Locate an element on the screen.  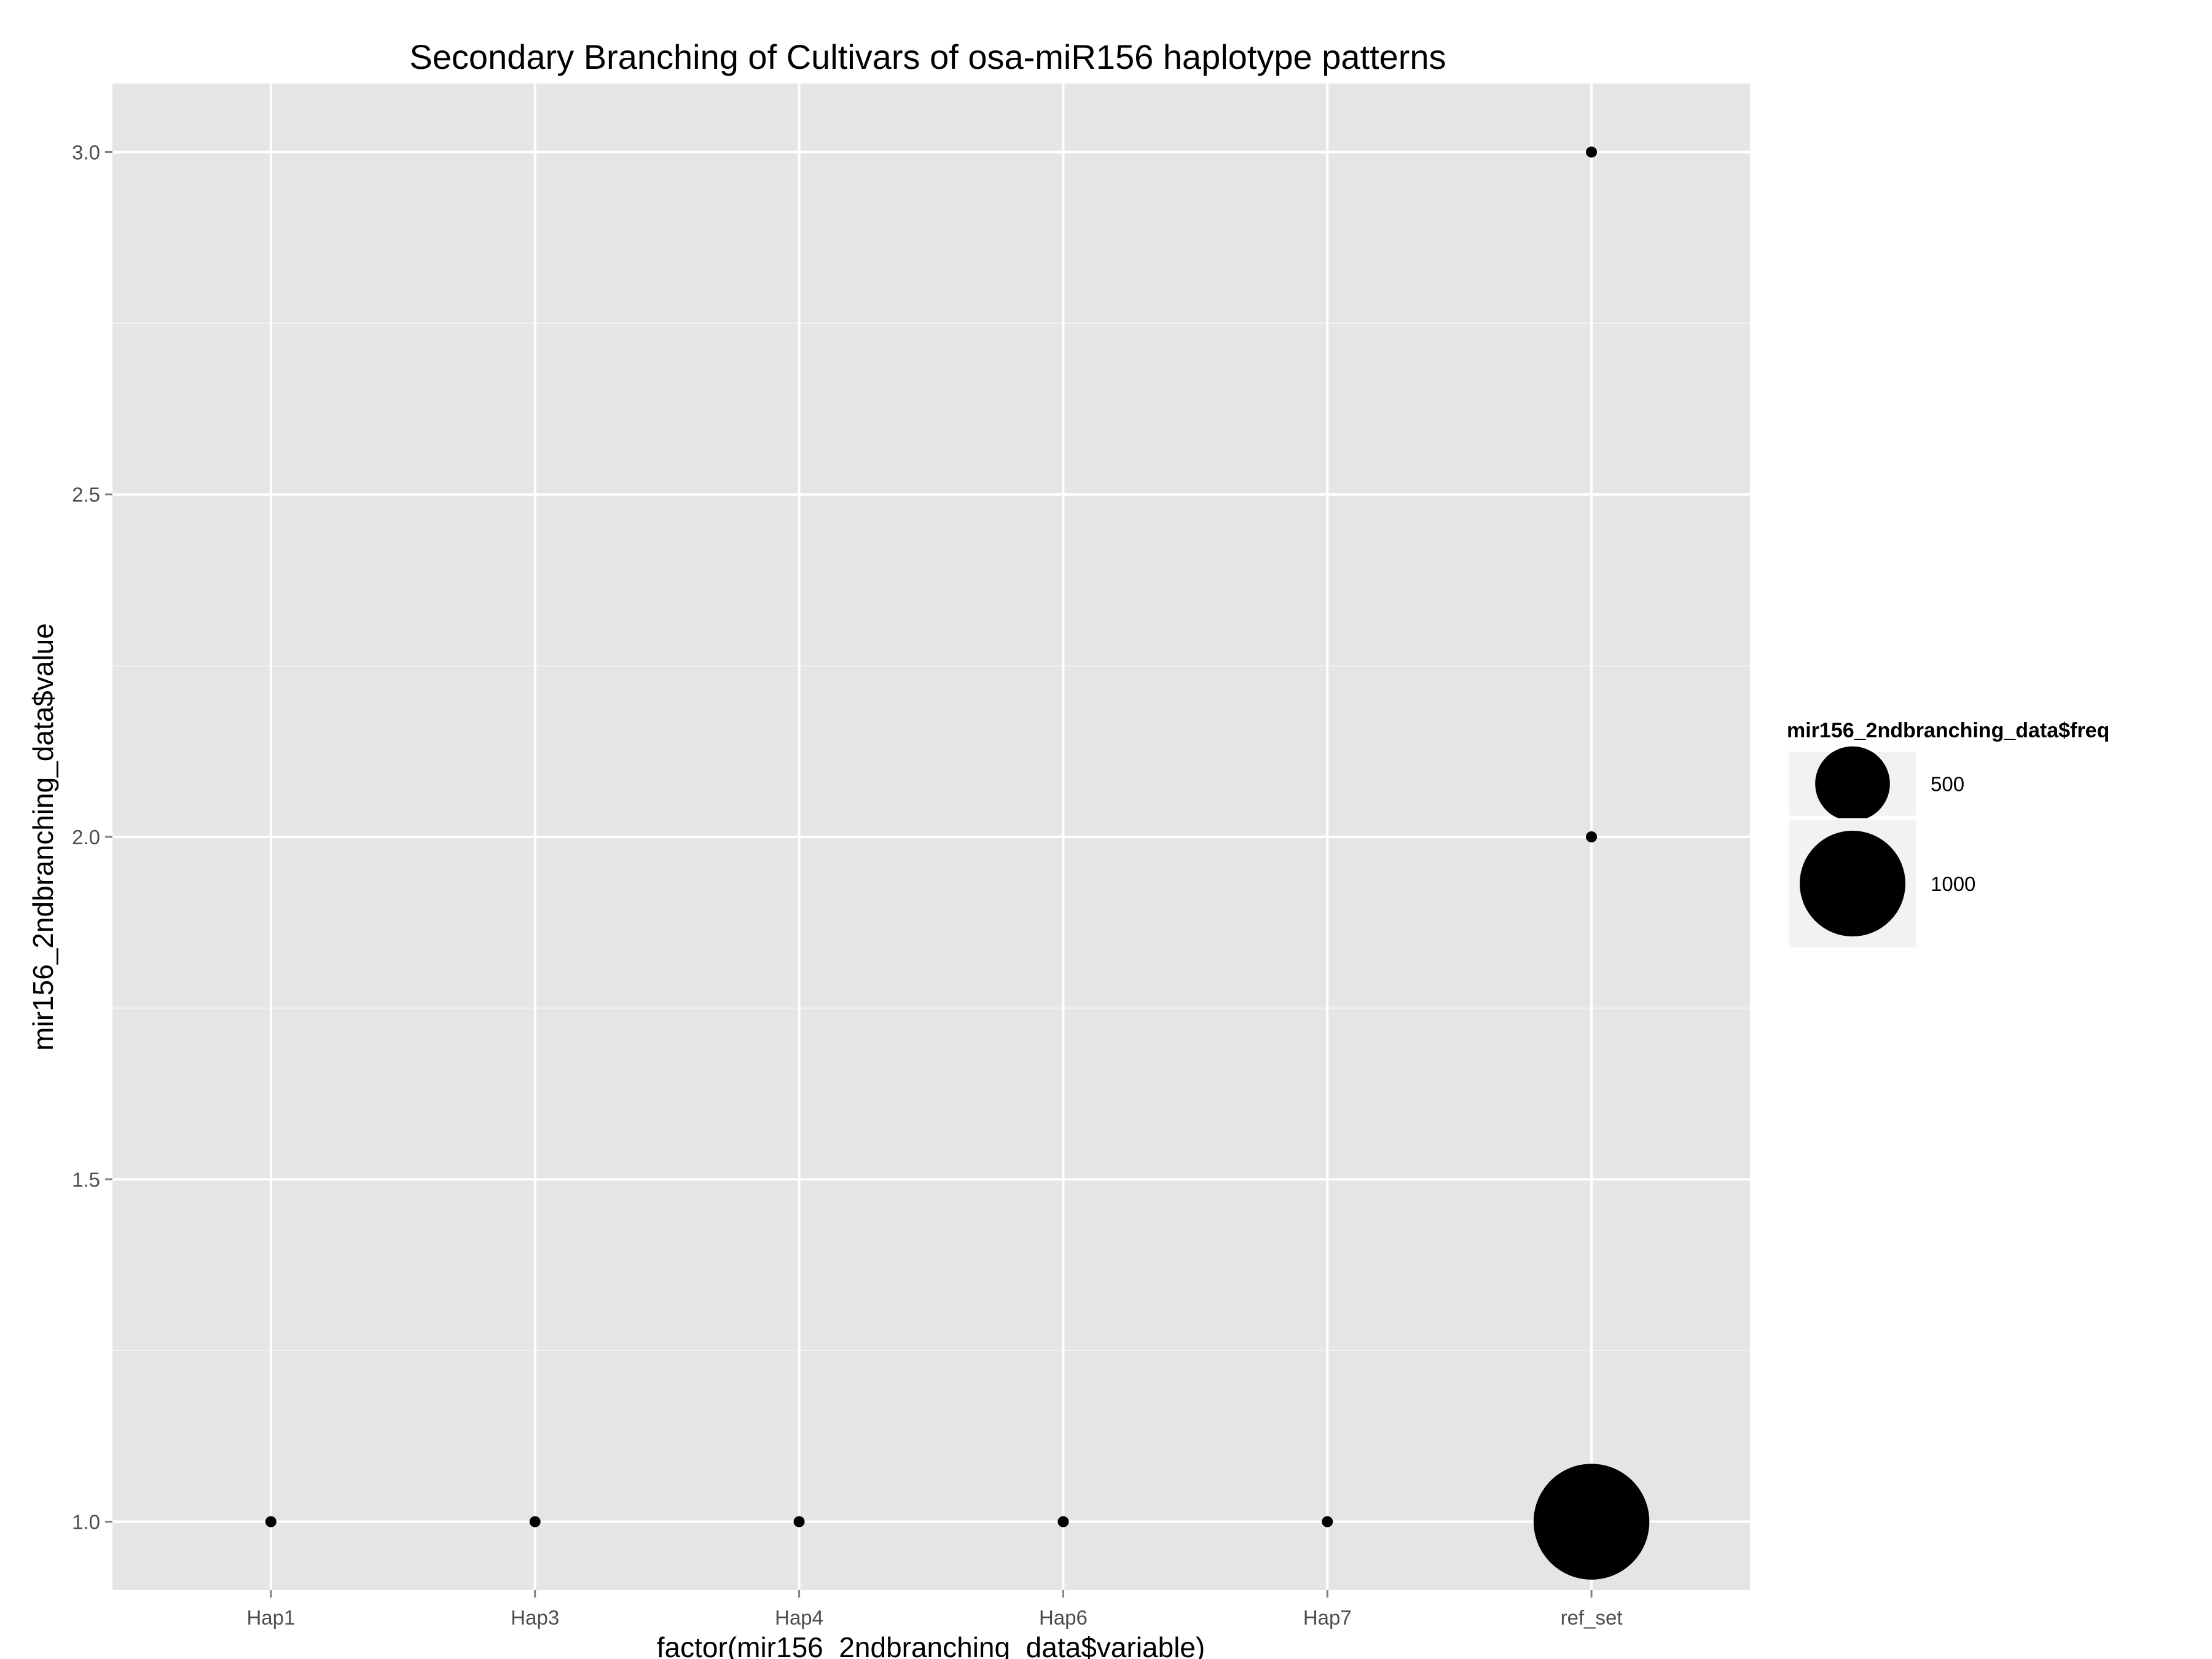
y-tick-label: 3.0 is located at coordinates (86, 152).